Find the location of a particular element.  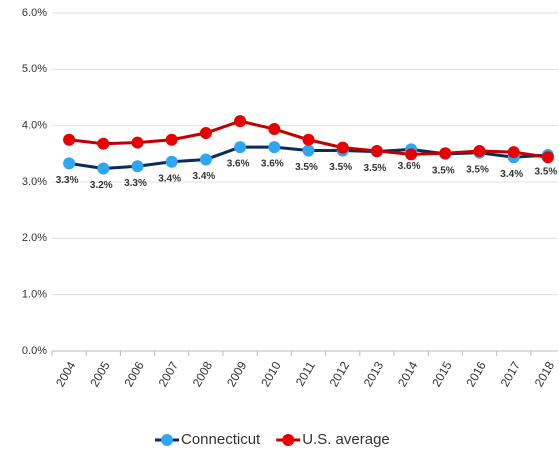

y-tick-label: 5.0% is located at coordinates (34, 69).